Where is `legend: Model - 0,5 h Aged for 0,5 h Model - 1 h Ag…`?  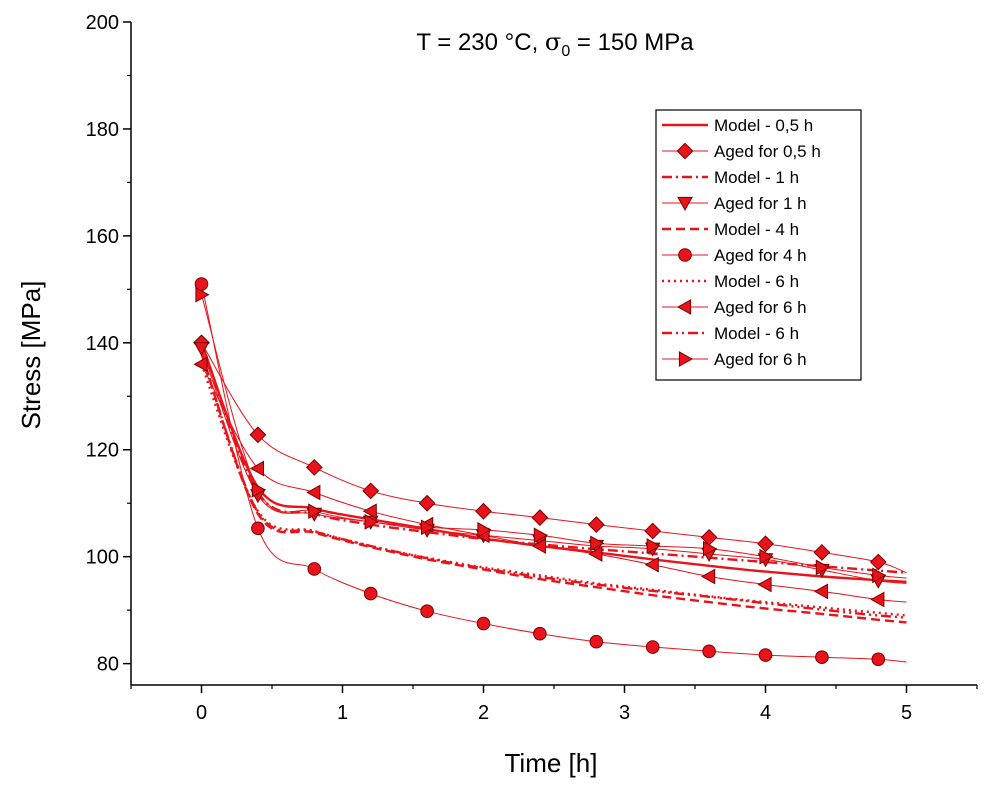
legend: Model - 0,5 h Aged for 0,5 h Model - 1 h Ag… is located at coordinates (758, 245).